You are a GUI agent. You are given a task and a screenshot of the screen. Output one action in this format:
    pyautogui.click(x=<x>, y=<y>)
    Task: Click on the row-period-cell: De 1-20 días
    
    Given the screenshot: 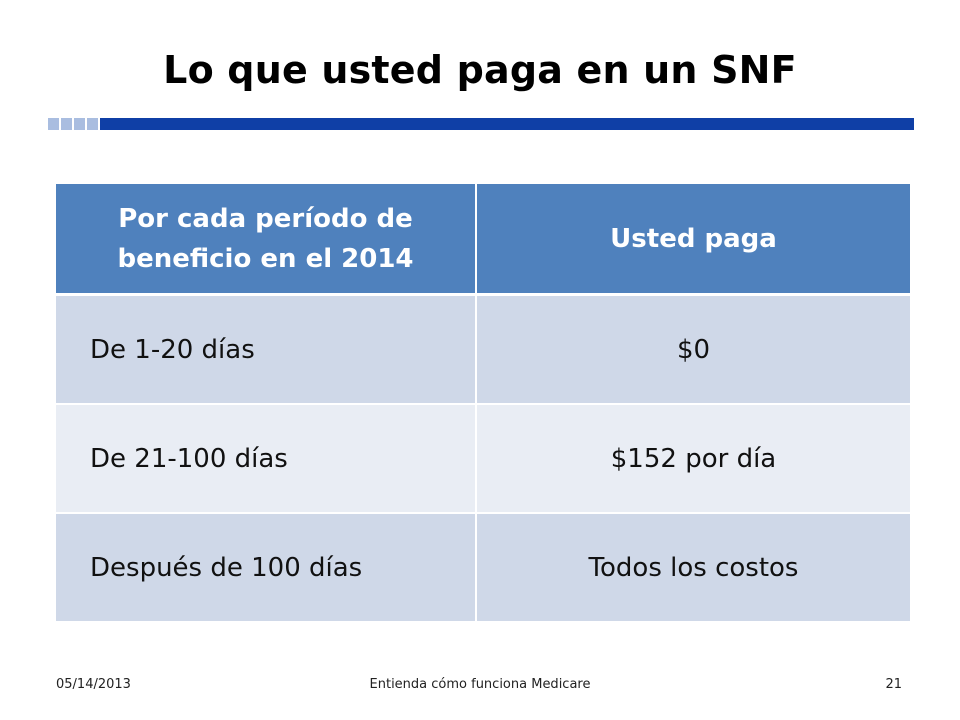 What is the action you would take?
    pyautogui.click(x=266, y=349)
    